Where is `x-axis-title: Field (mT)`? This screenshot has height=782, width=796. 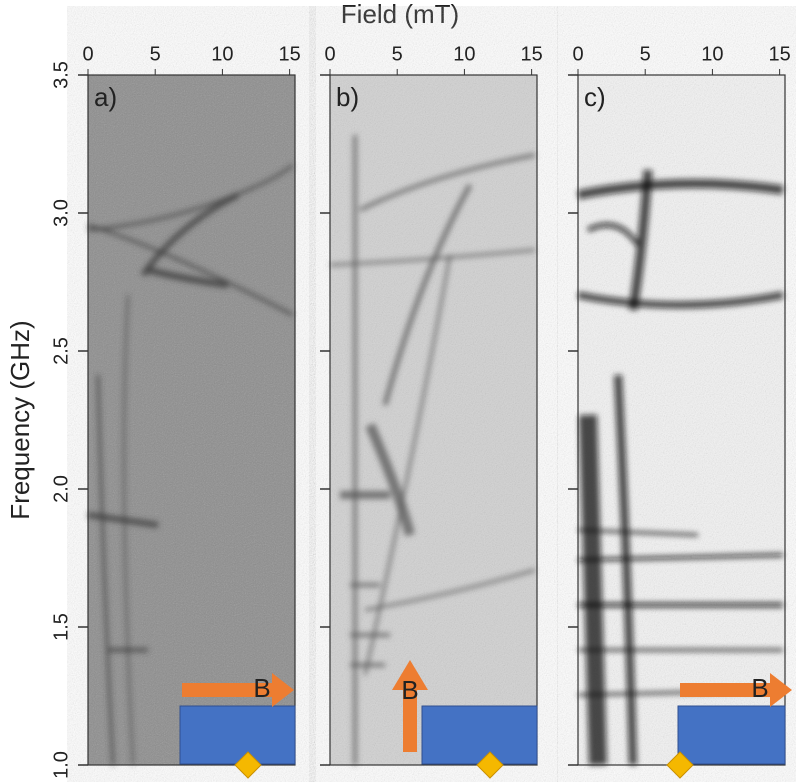 x-axis-title: Field (mT) is located at coordinates (400, 14).